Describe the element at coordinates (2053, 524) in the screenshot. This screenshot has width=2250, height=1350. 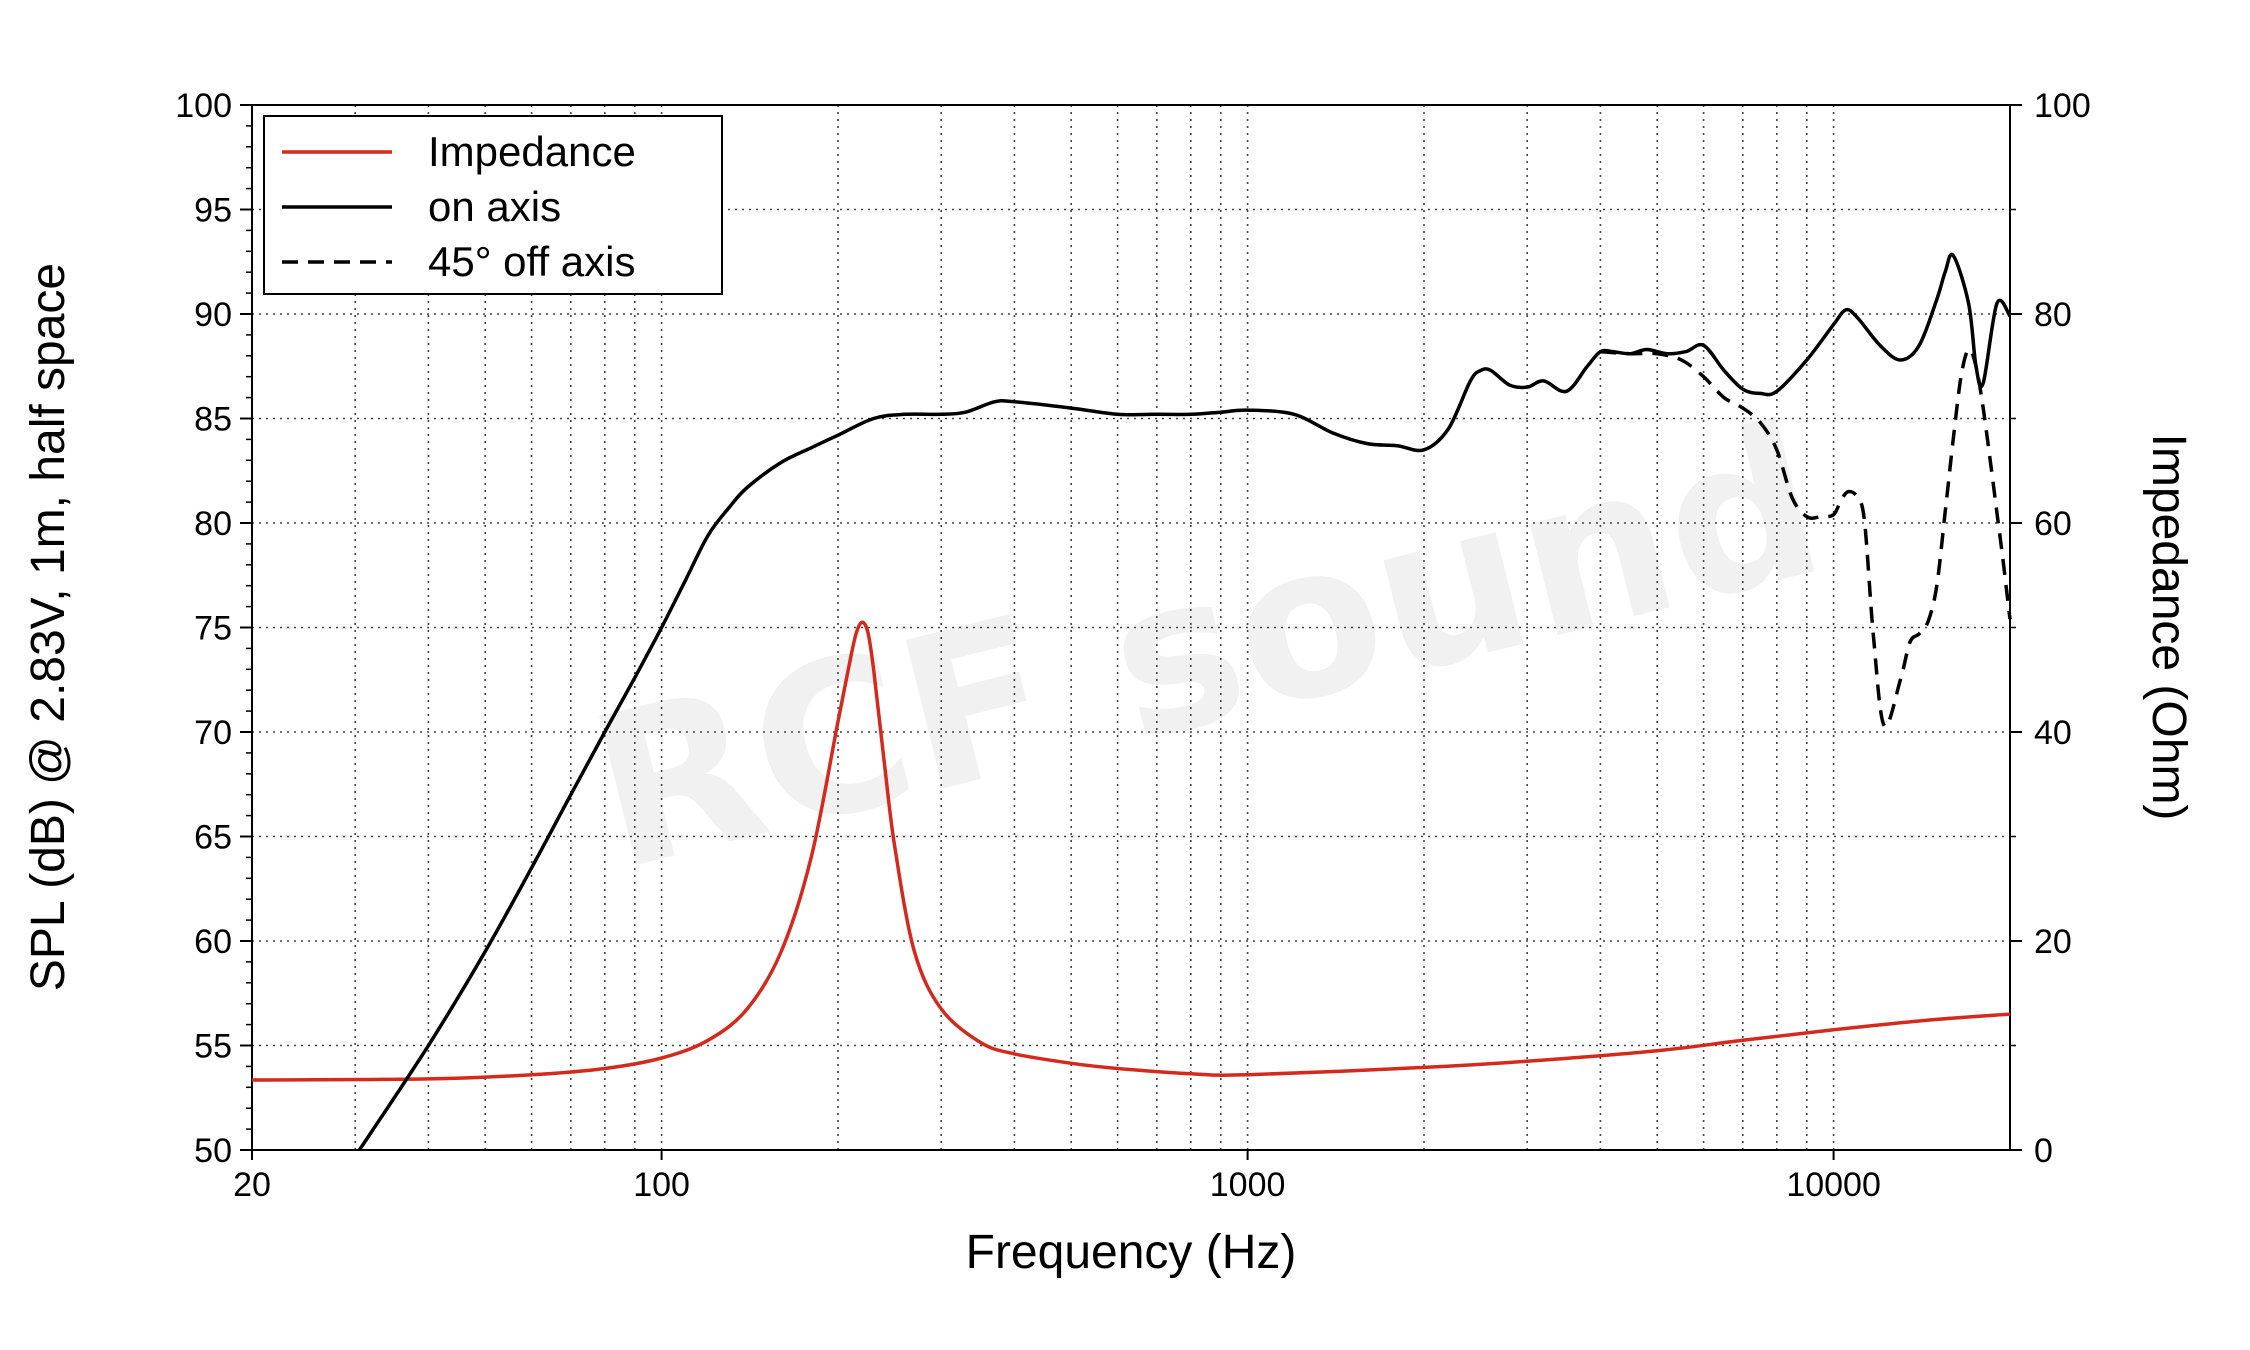
I see `y-right-tick-label: 60` at that location.